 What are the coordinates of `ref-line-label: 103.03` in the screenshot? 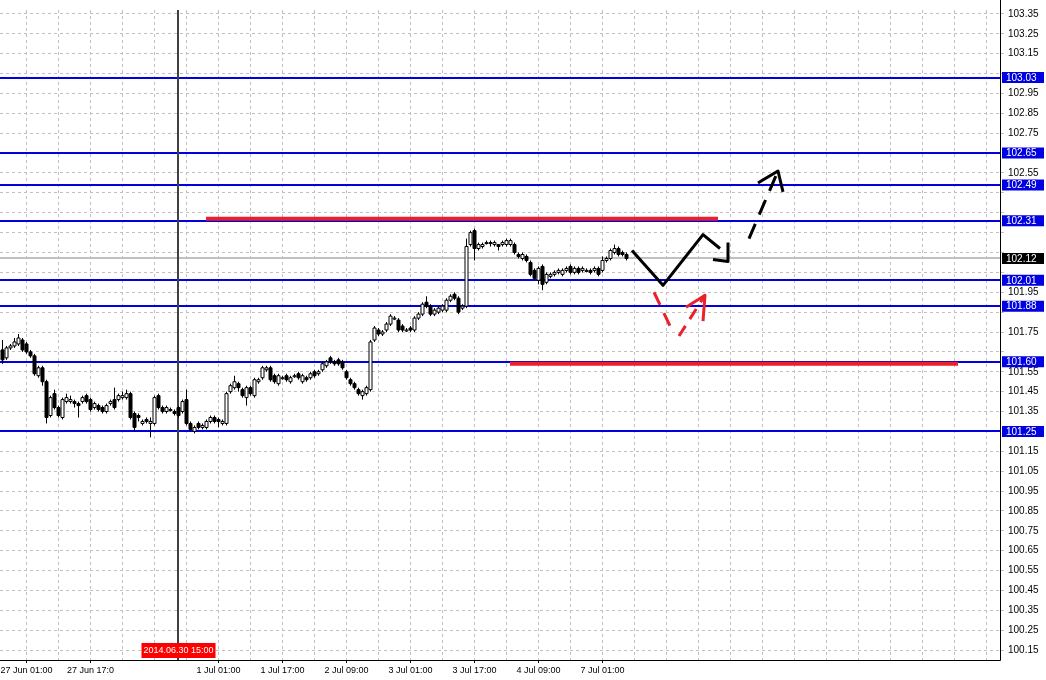 It's located at (1022, 77).